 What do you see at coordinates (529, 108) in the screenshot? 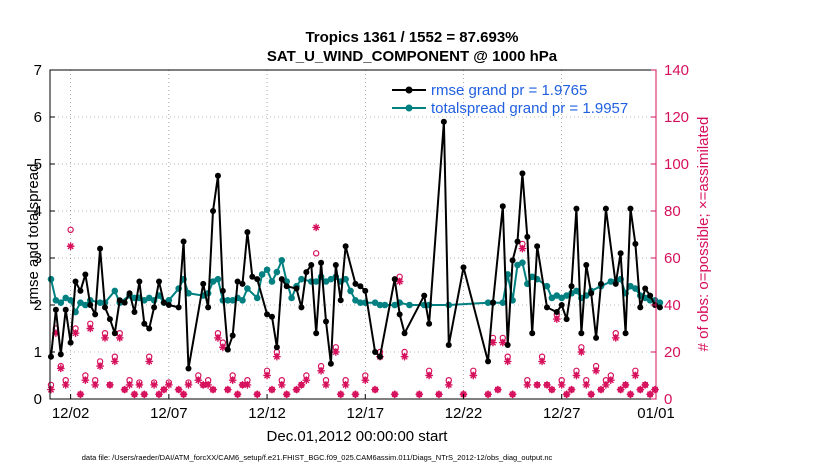
I see `legend-spread-label: totalspread grand pr = 1.9957` at bounding box center [529, 108].